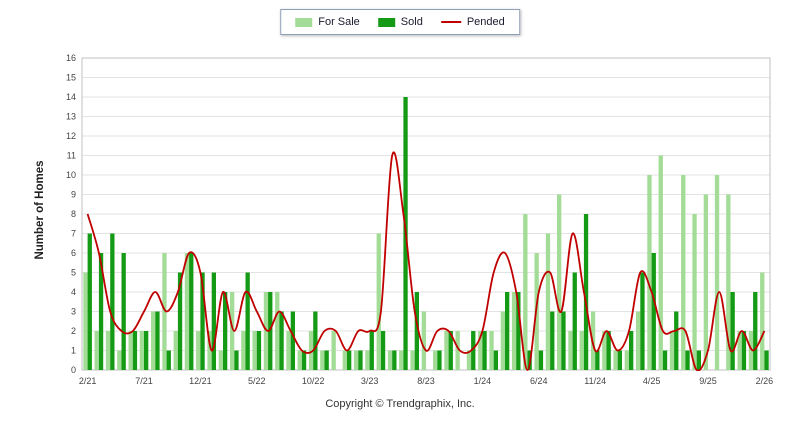  What do you see at coordinates (73, 253) in the screenshot?
I see `y-tick-label: 6` at bounding box center [73, 253].